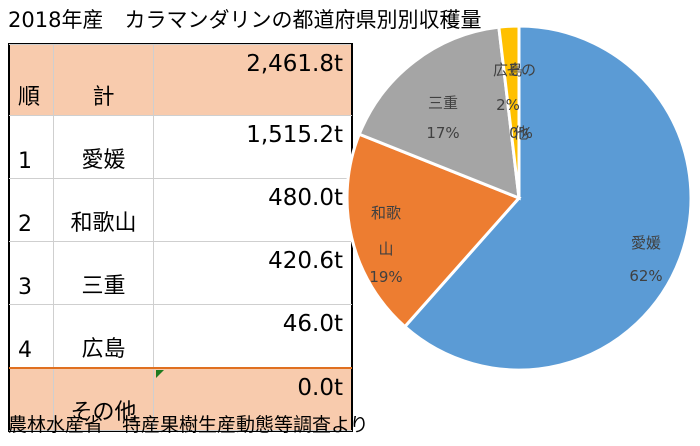 The width and height of the screenshot is (700, 446). Describe the element at coordinates (252, 210) in the screenshot. I see `row-value: 480.0t` at that location.